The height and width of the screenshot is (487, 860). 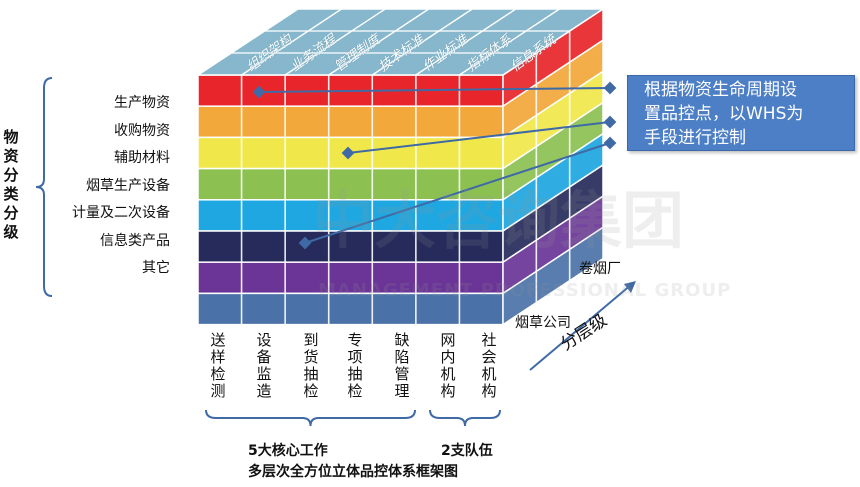 What do you see at coordinates (448, 365) in the screenshot?
I see `column-label: 网内机构` at bounding box center [448, 365].